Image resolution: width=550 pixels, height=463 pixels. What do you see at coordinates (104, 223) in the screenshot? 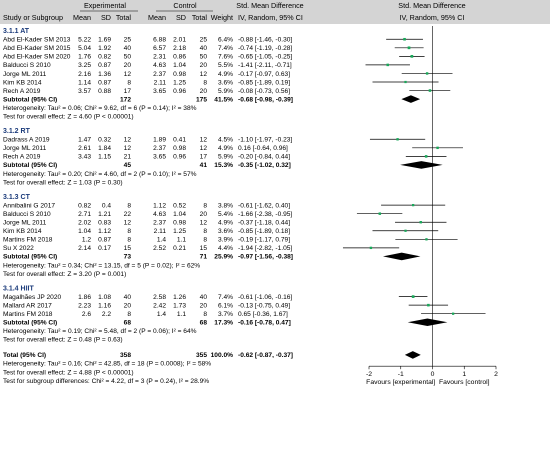
I see `study-sd-experimental: 0.83` at bounding box center [104, 223].